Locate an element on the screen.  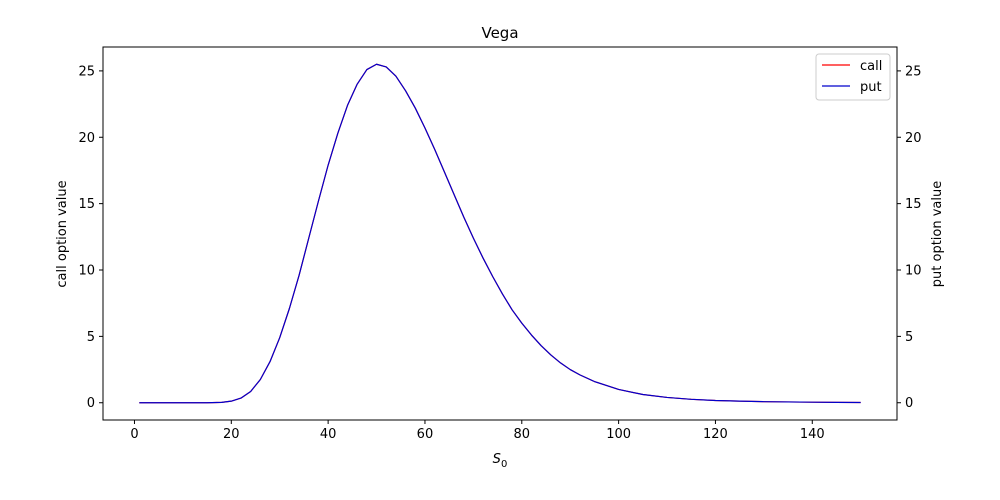
y-axis-right: 0 5 10 15 20 25 is located at coordinates (909, 237).